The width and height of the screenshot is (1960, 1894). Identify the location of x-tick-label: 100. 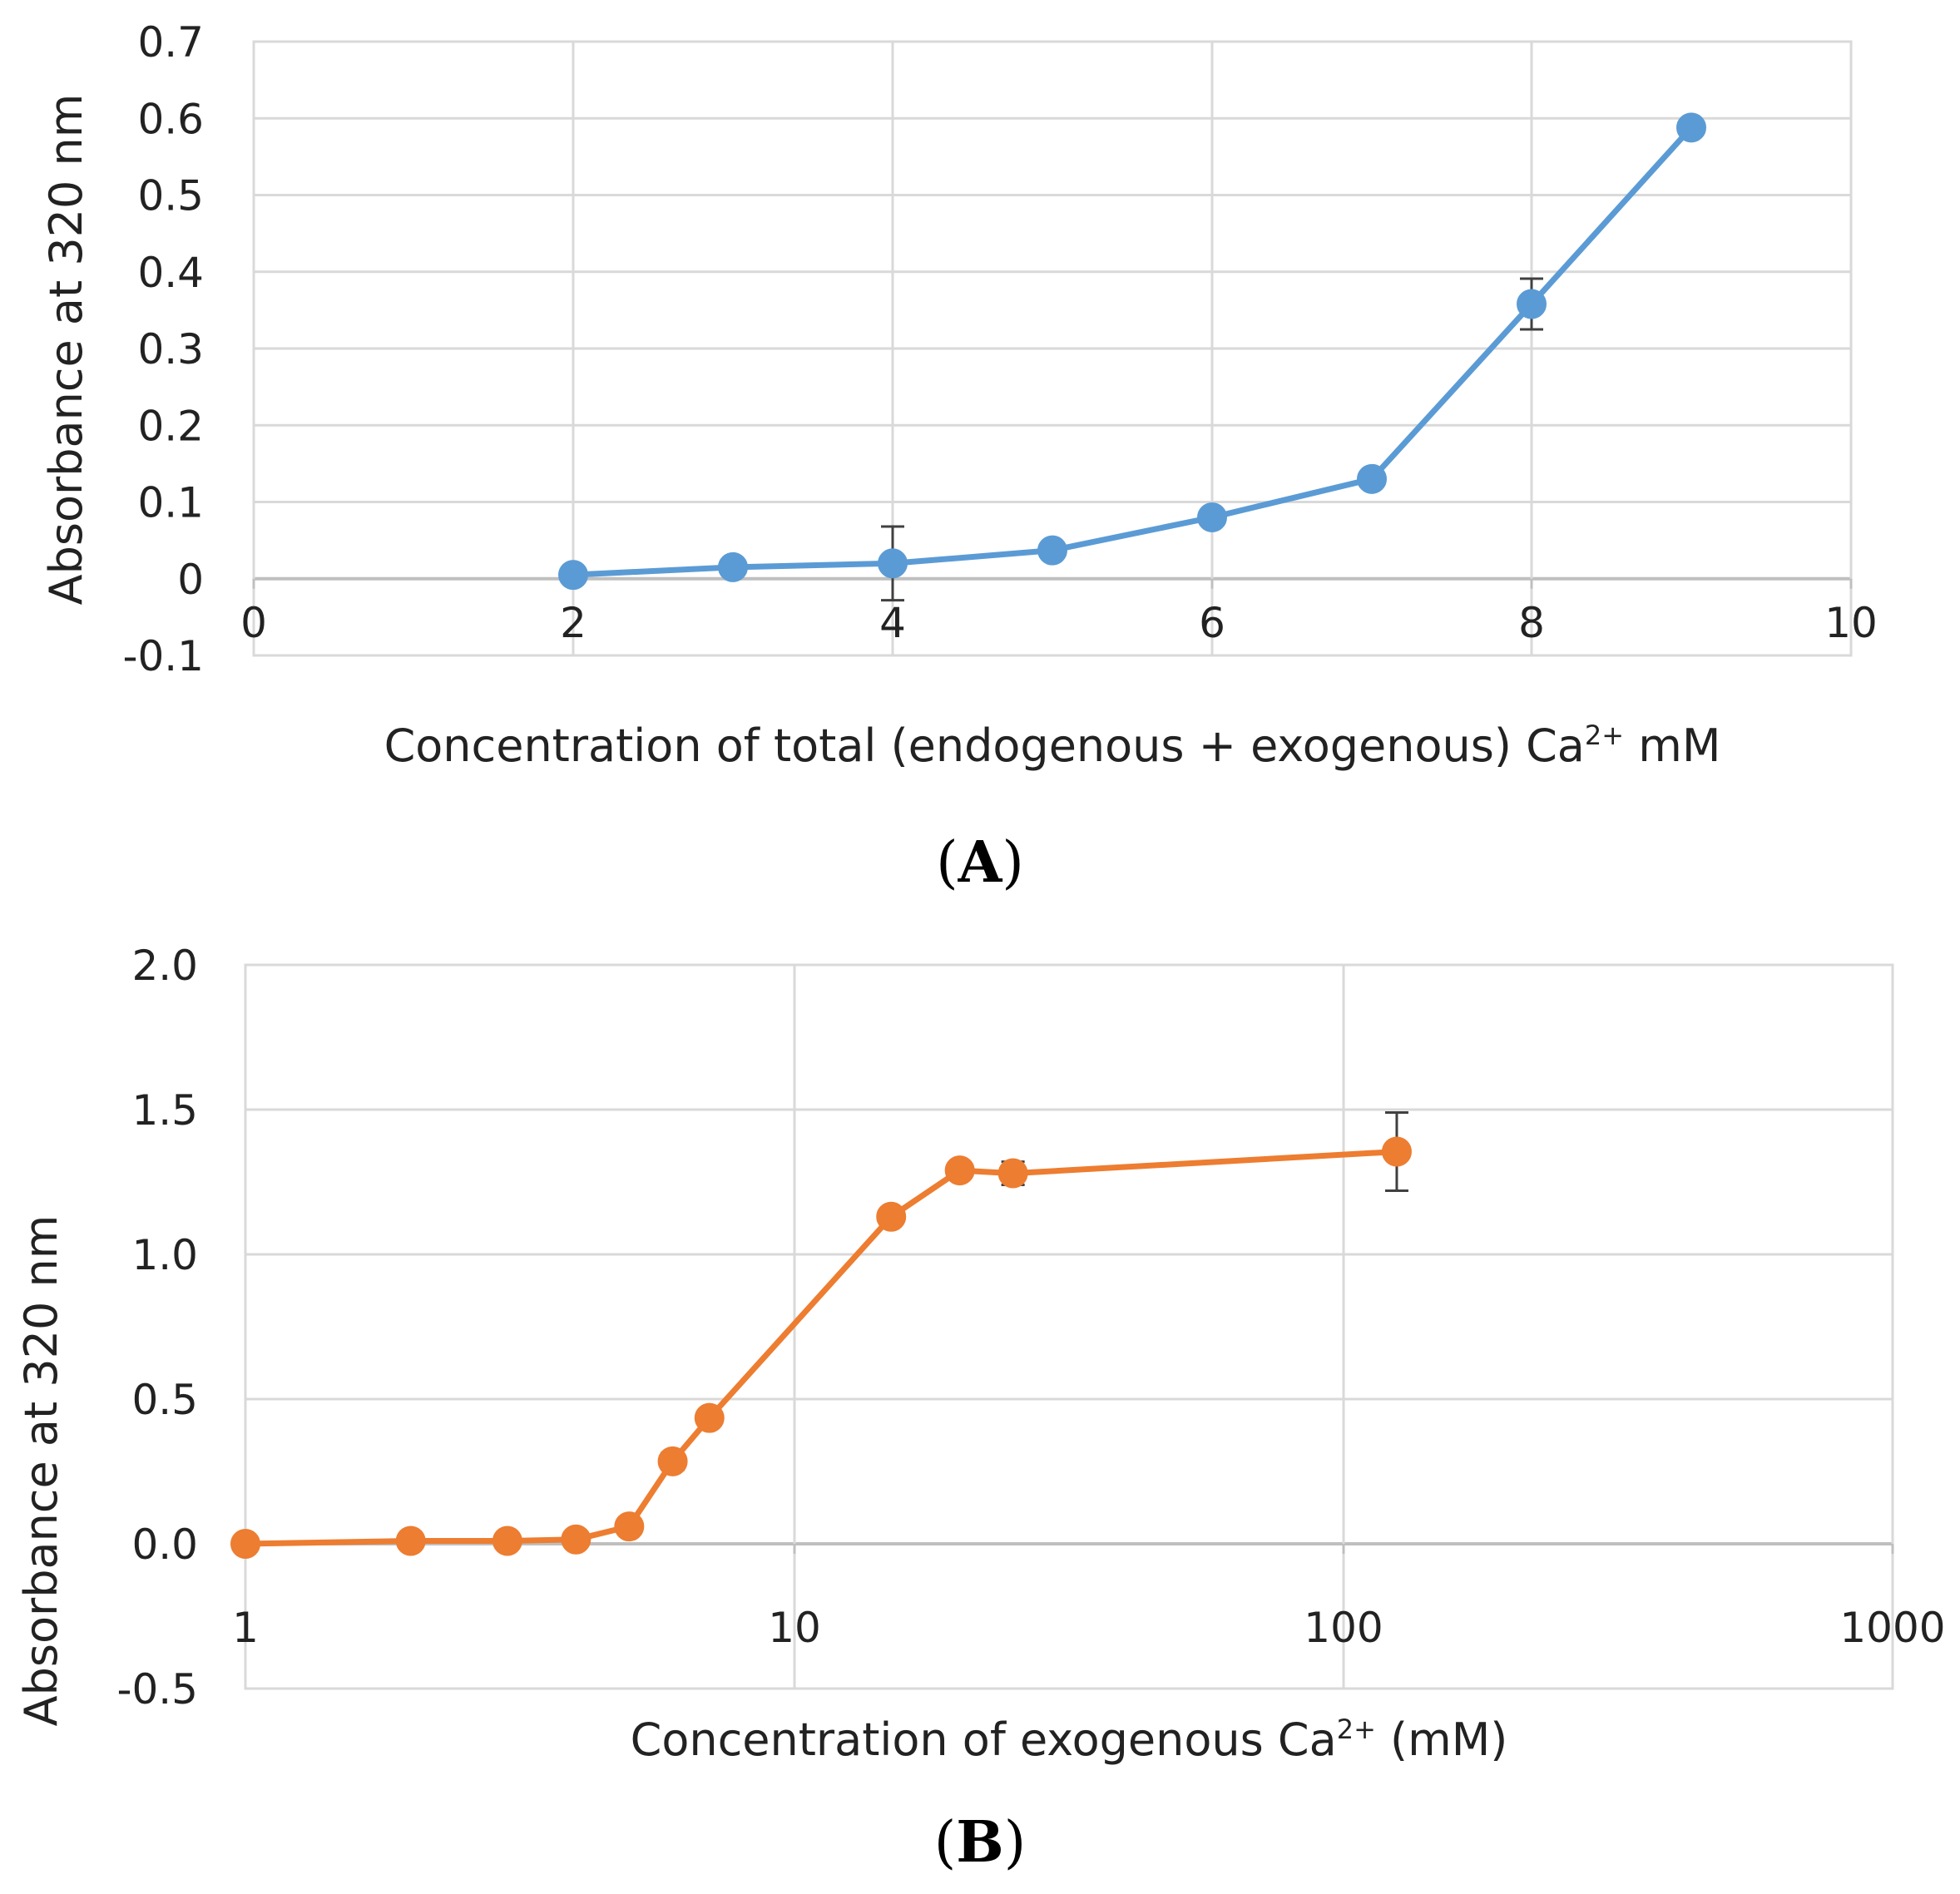
(1343, 1628).